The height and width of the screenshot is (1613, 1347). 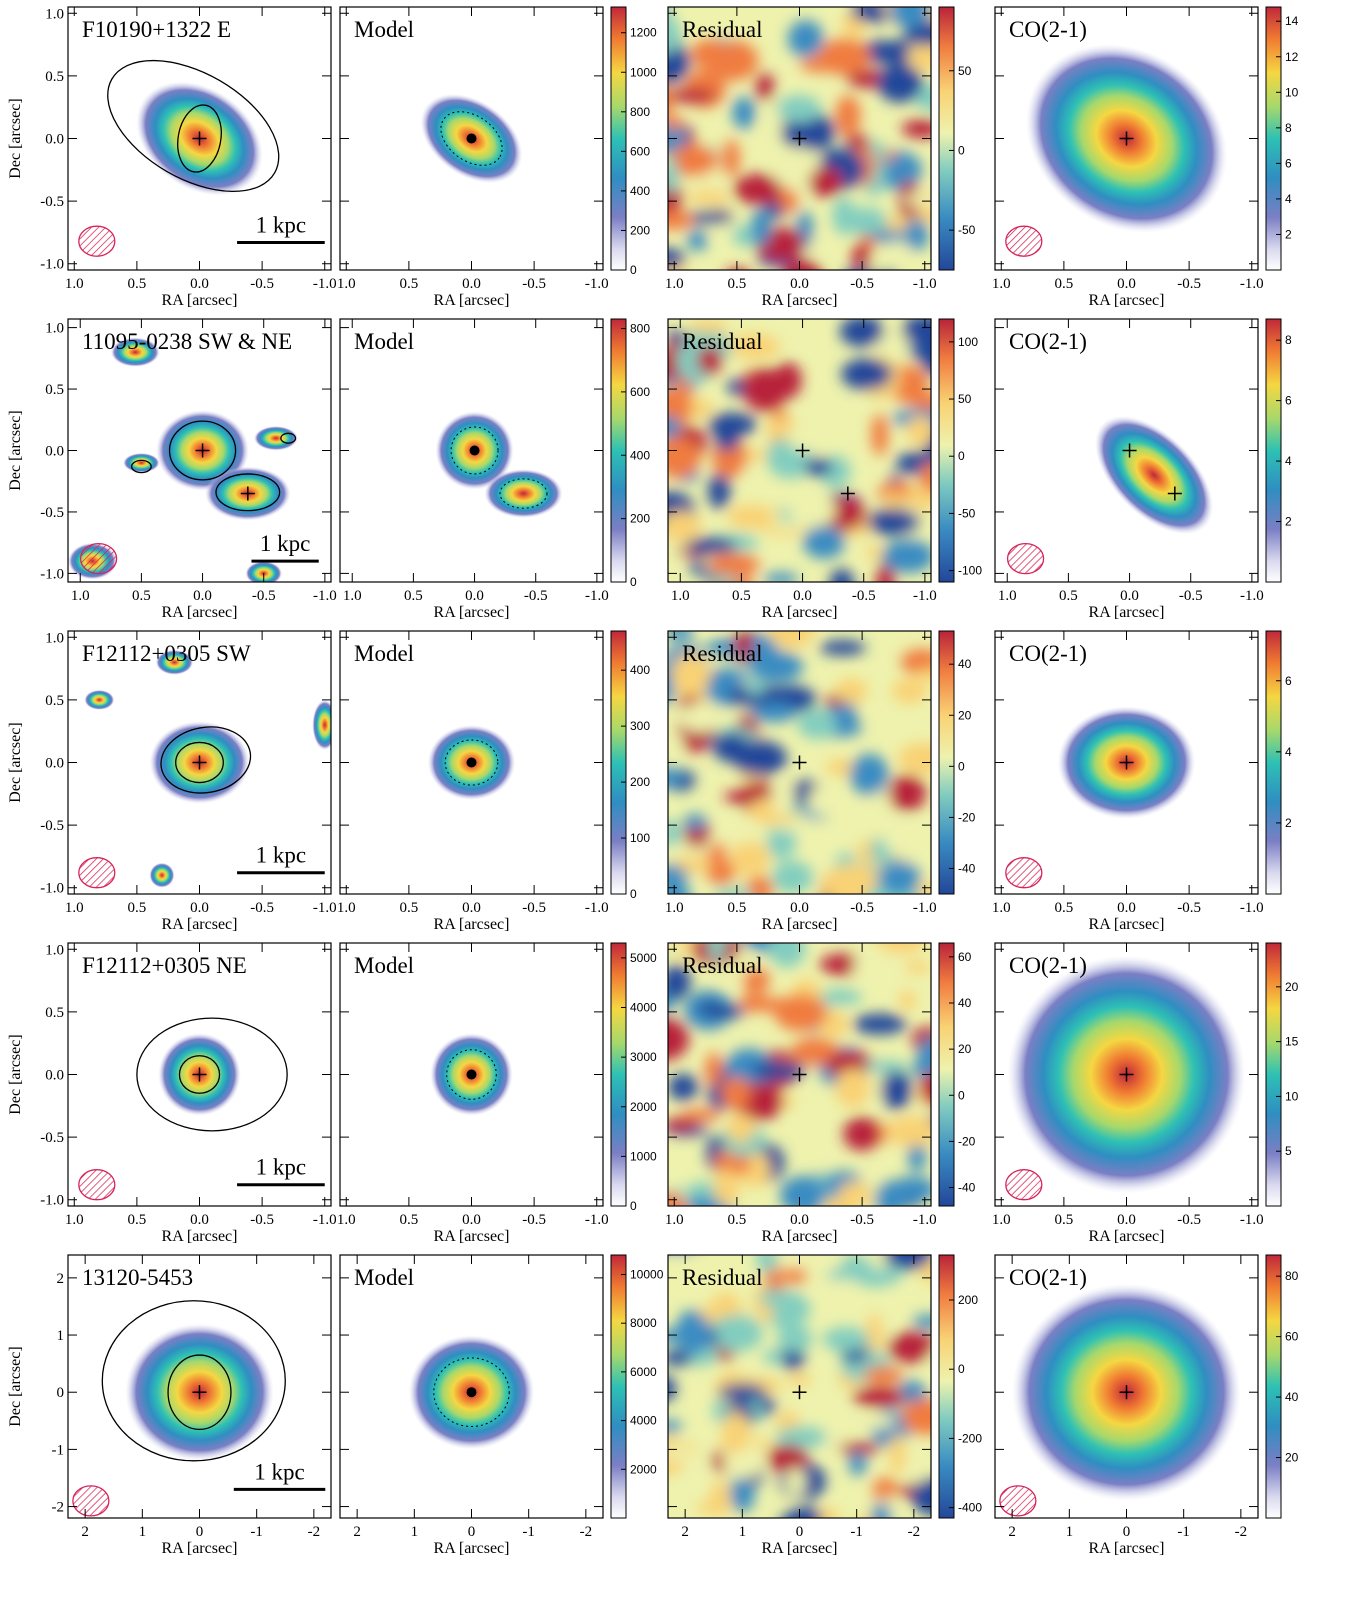 I want to click on panel-title: CO(2-1), so click(x=1048, y=653).